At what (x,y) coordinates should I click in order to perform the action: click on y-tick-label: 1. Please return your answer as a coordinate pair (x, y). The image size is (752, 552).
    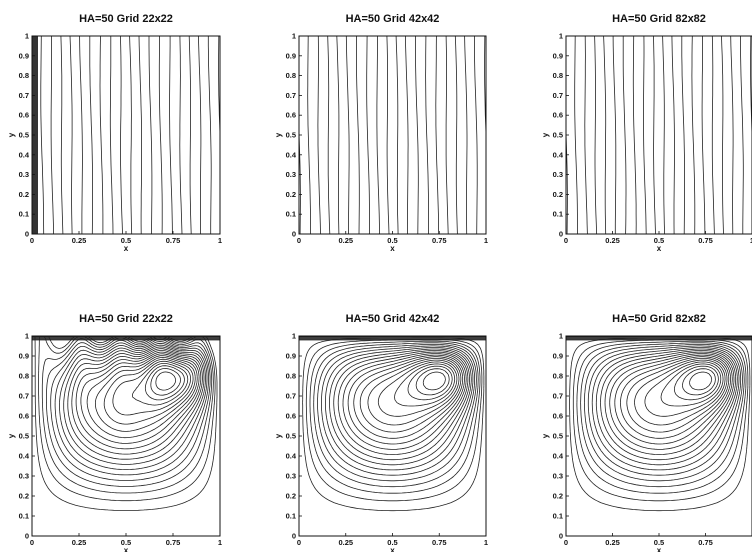
    Looking at the image, I should click on (561, 336).